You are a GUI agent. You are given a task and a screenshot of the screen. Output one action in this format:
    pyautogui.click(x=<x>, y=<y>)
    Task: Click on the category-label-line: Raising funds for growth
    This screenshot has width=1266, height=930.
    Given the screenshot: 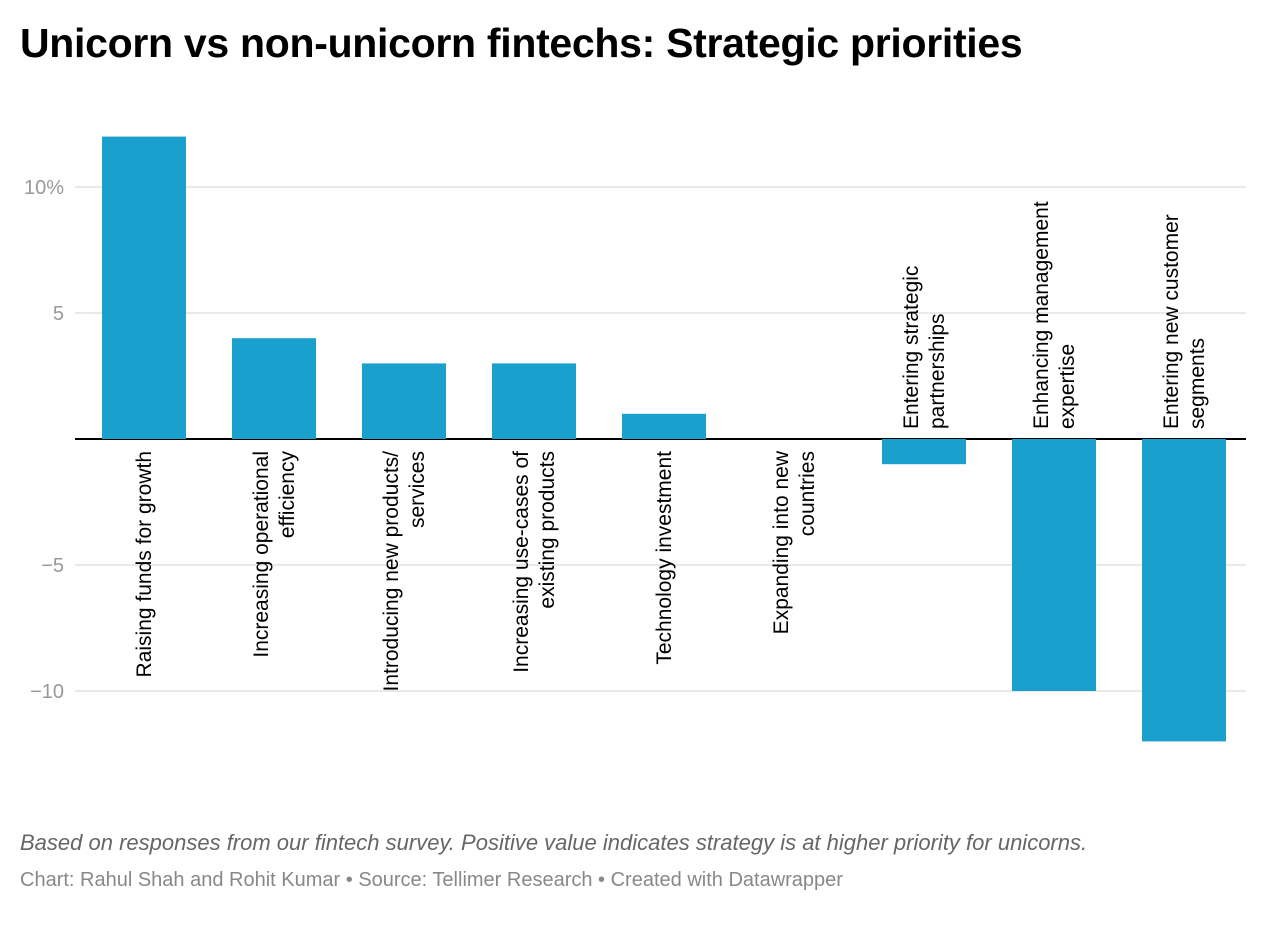 What is the action you would take?
    pyautogui.click(x=144, y=564)
    